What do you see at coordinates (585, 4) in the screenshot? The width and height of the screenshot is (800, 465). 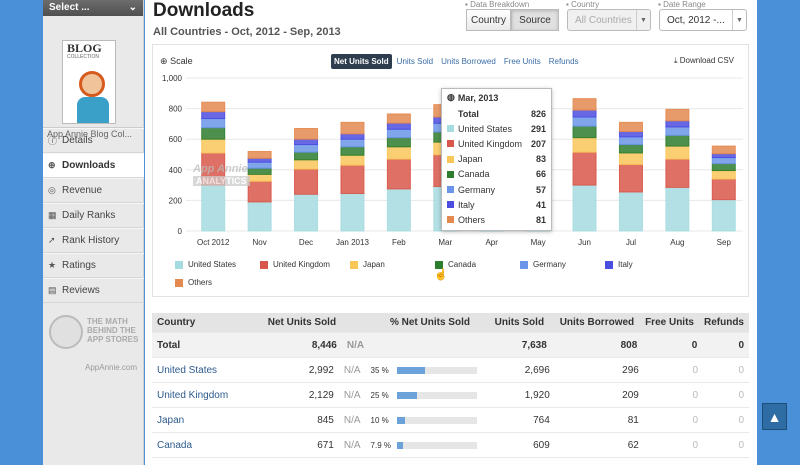 I see `country-label-text: Country` at bounding box center [585, 4].